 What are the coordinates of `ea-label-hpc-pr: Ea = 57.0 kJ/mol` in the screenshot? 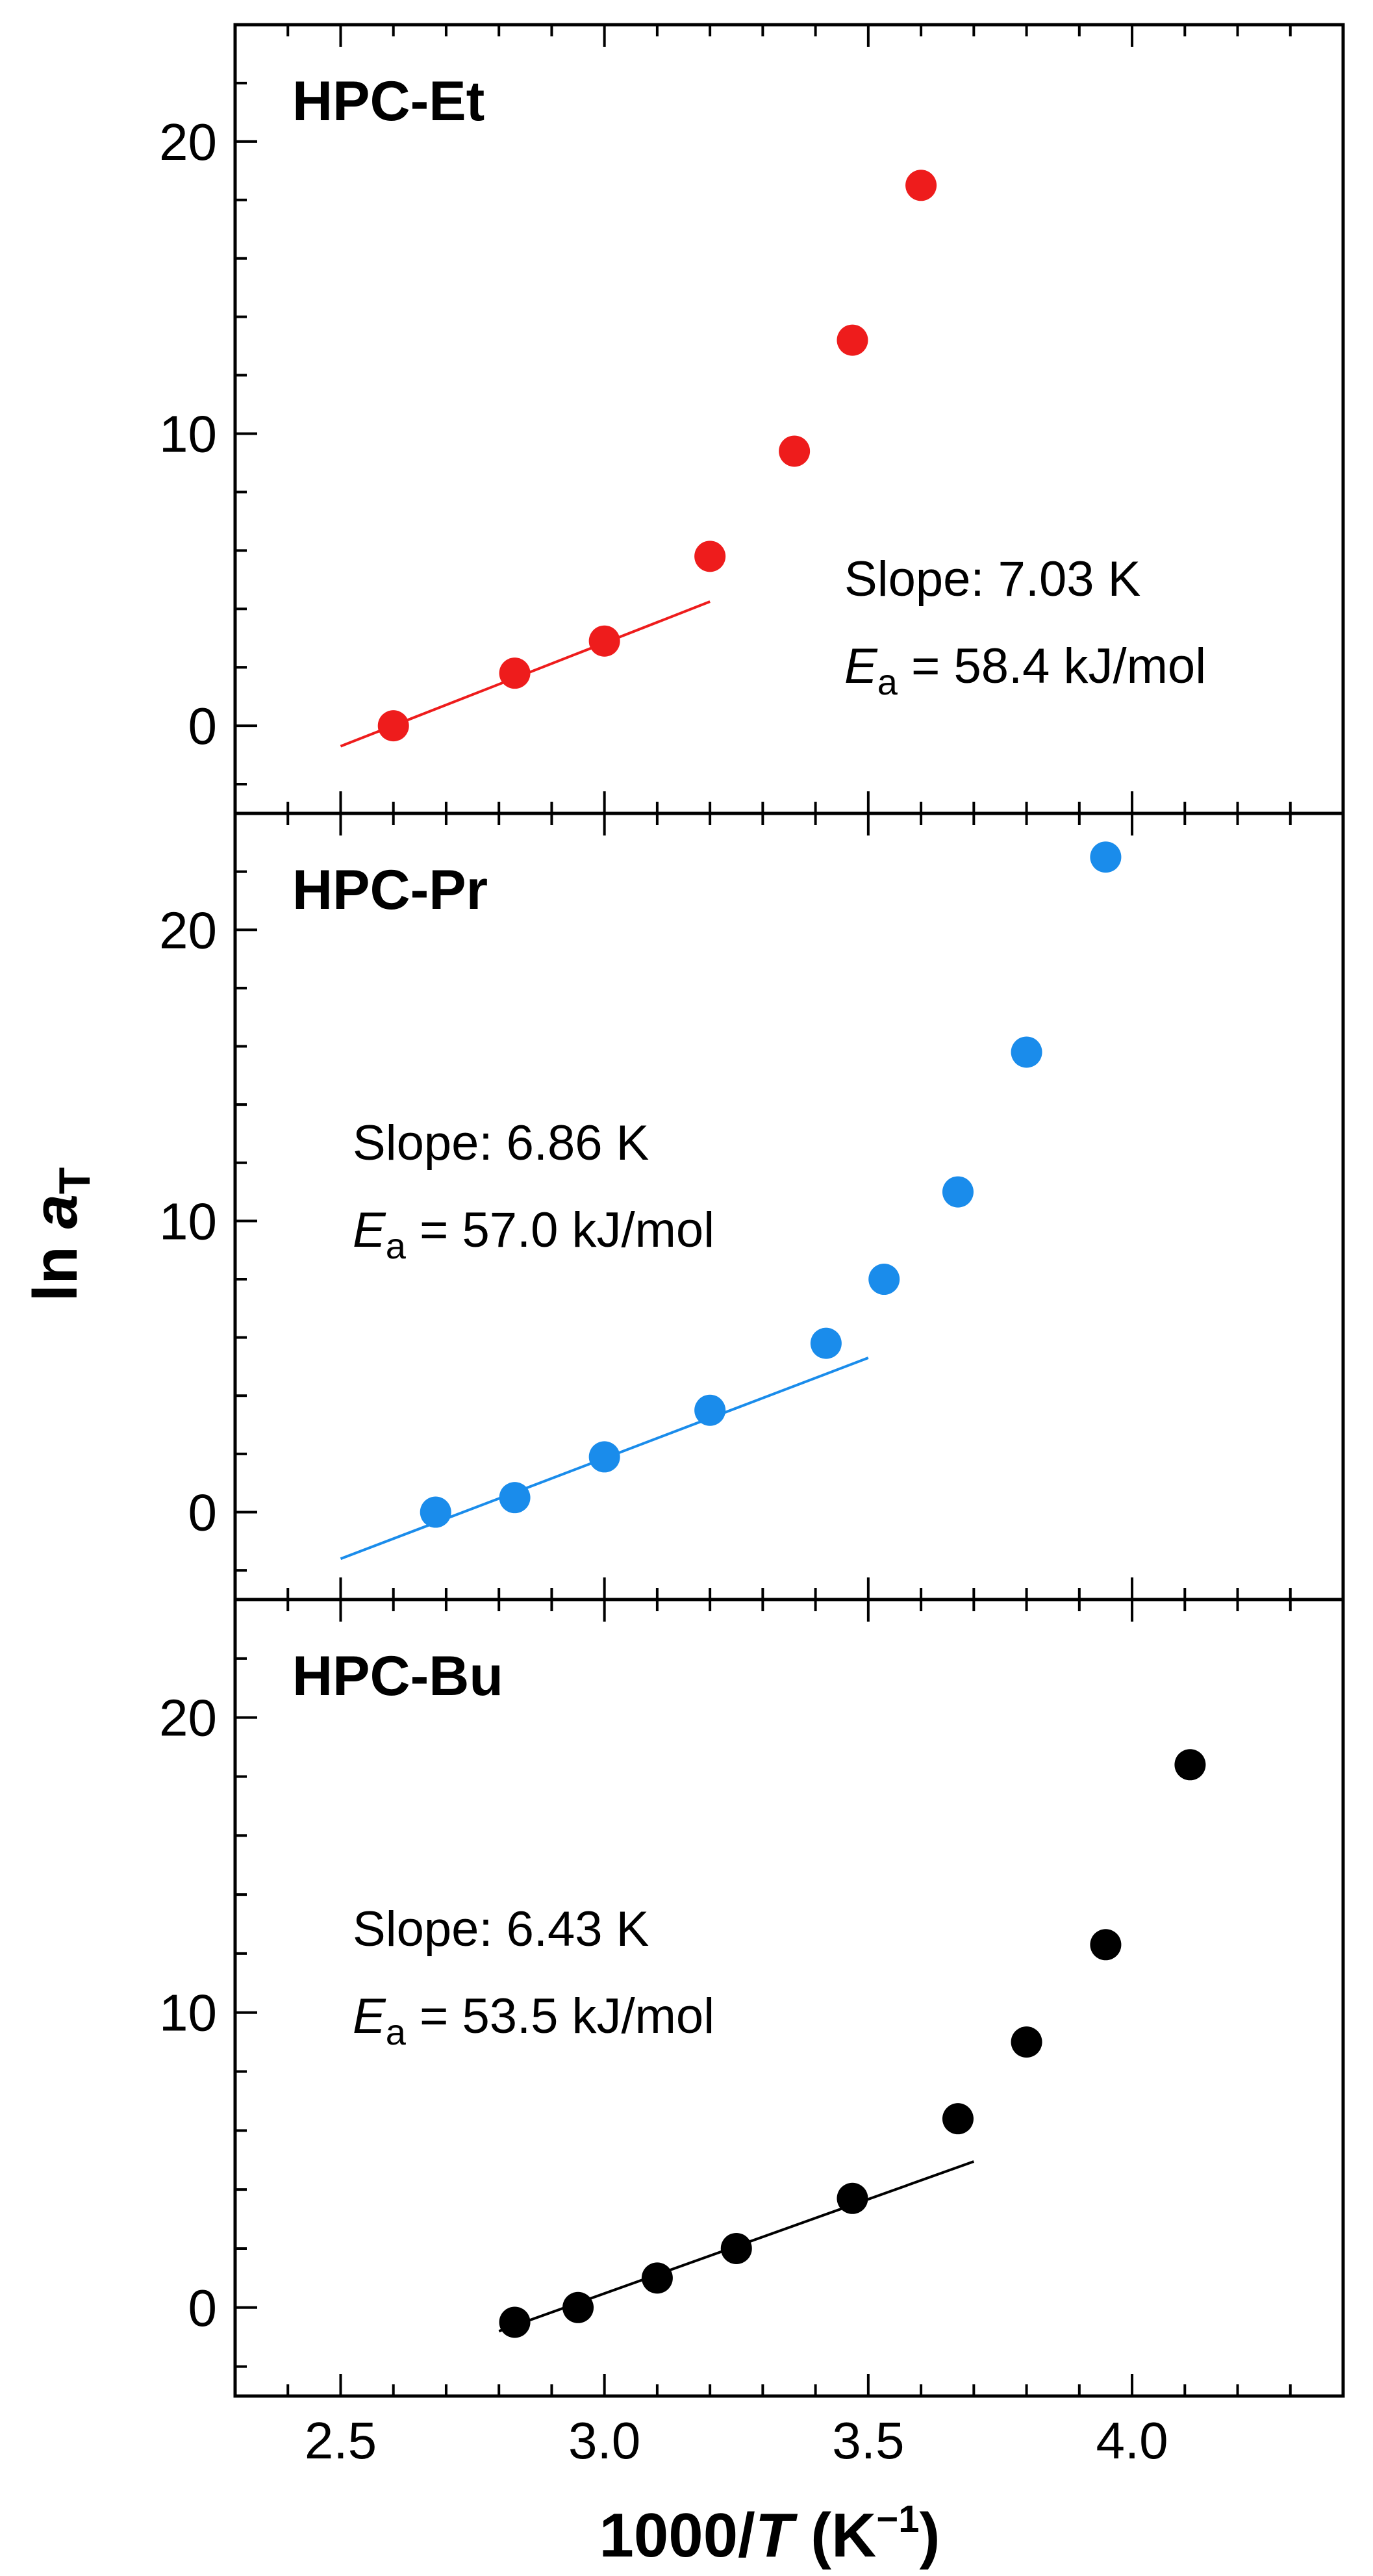 It's located at (533, 1234).